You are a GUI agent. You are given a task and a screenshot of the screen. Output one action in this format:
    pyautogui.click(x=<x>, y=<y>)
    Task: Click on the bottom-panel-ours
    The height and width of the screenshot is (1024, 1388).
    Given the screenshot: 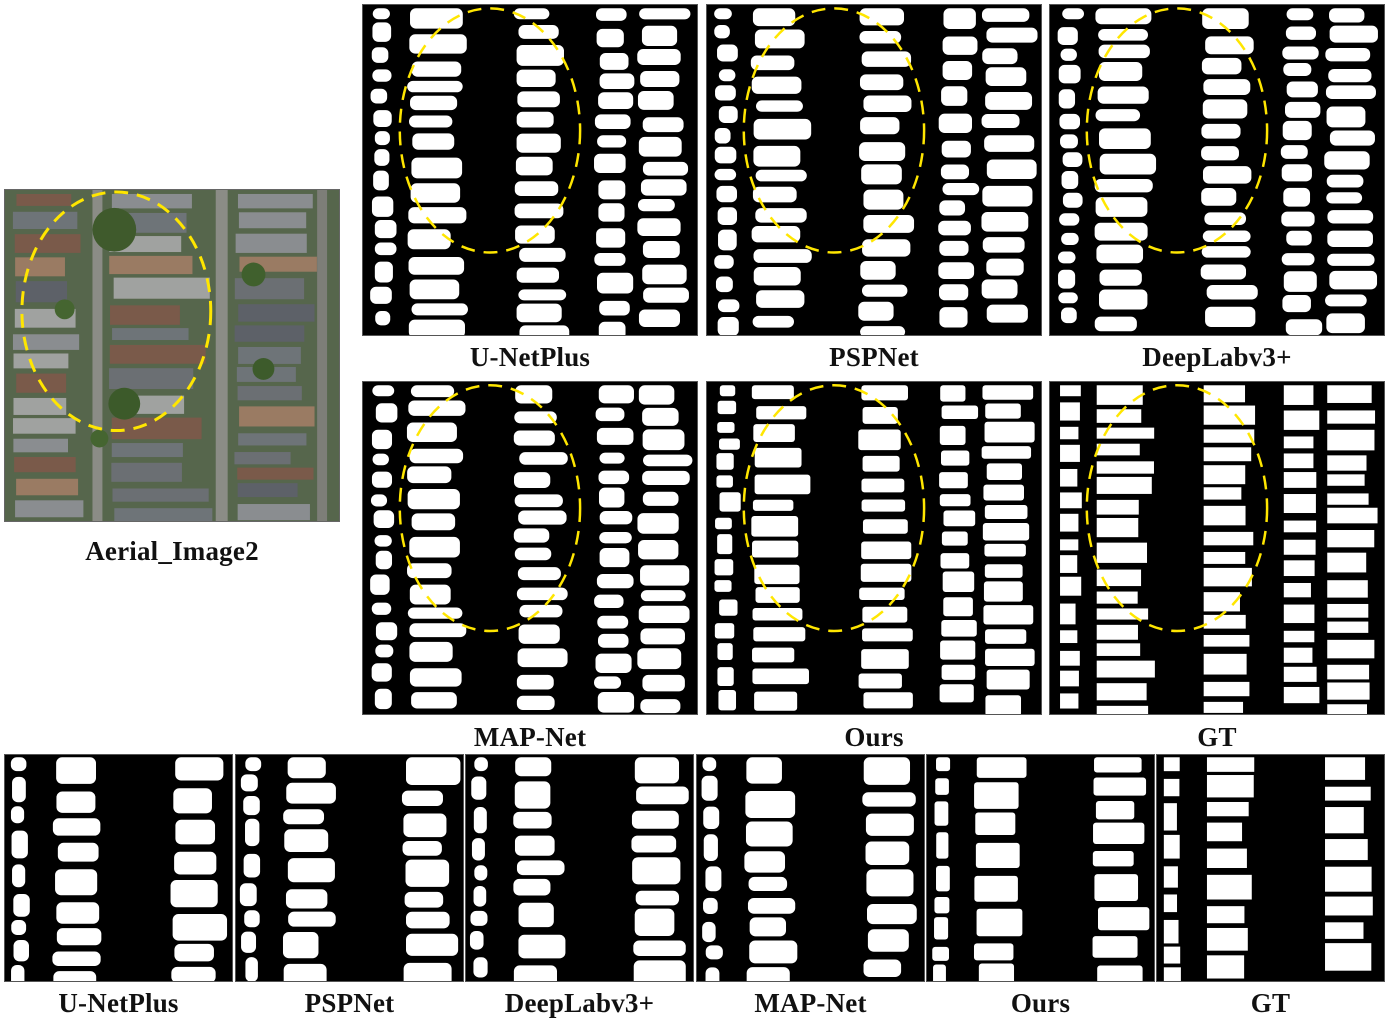 What is the action you would take?
    pyautogui.click(x=1040, y=868)
    